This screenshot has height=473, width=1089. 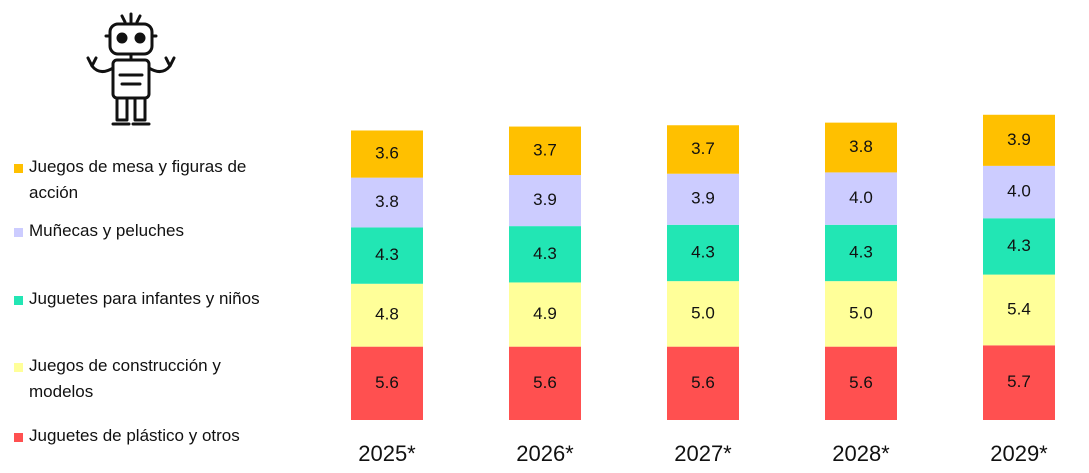 I want to click on x-tick-label: 2028*, so click(x=861, y=453).